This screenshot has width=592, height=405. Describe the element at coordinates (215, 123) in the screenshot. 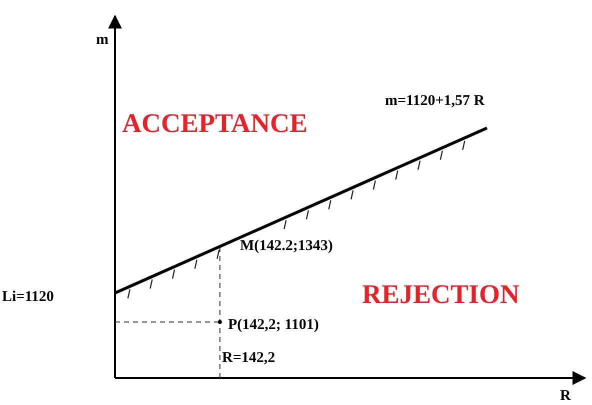

I see `annotation: ACCEPTANCE` at that location.